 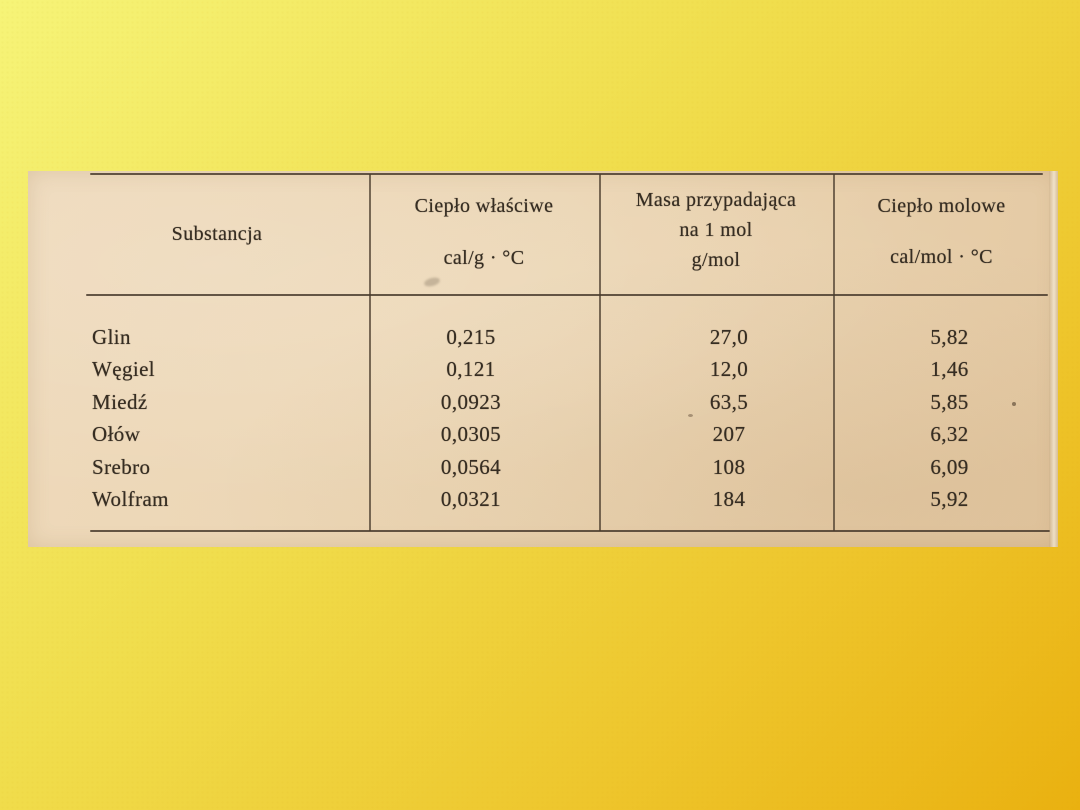 What do you see at coordinates (729, 466) in the screenshot?
I see `cell-molar-mass: 108` at bounding box center [729, 466].